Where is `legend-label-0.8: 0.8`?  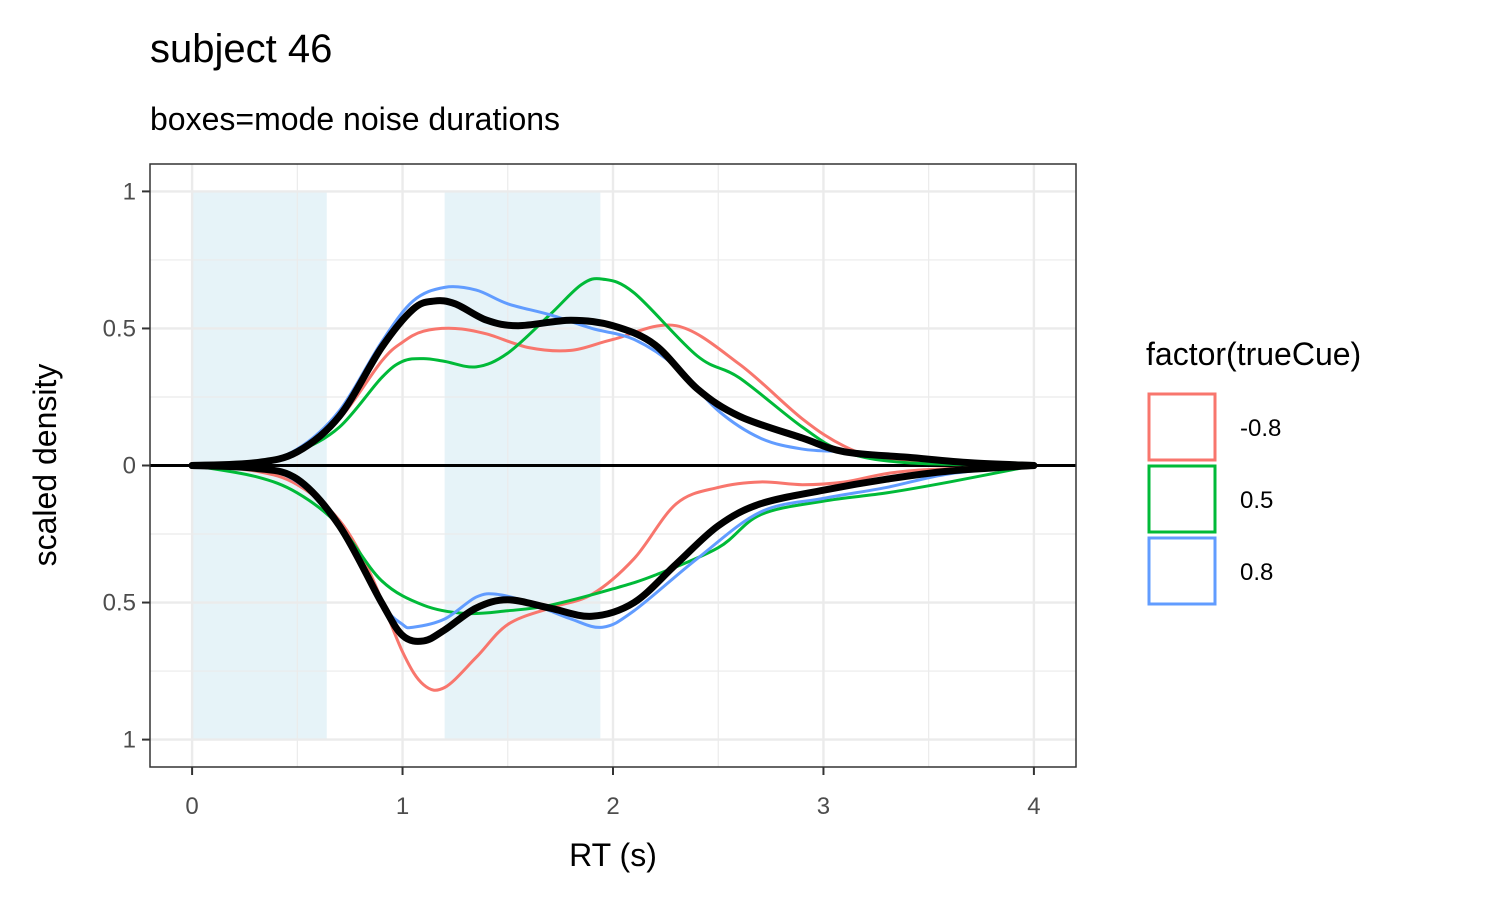 legend-label-0.8: 0.8 is located at coordinates (1256, 572).